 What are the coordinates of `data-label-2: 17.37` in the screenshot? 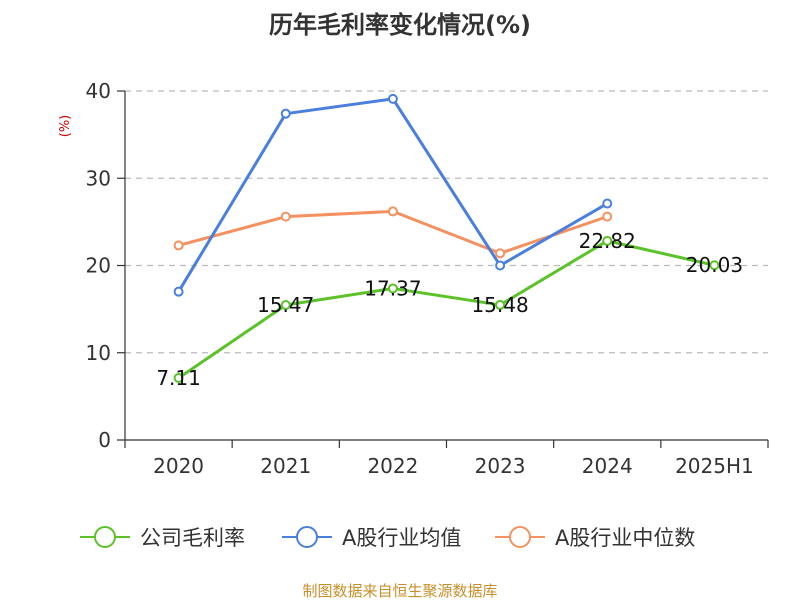 It's located at (392, 288).